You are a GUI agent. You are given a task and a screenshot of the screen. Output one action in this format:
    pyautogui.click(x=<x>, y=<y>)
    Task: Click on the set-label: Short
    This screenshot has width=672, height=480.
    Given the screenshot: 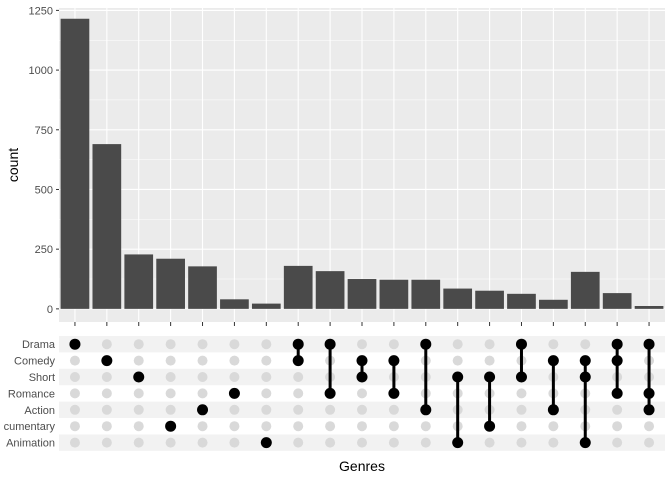 What is the action you would take?
    pyautogui.click(x=42, y=378)
    